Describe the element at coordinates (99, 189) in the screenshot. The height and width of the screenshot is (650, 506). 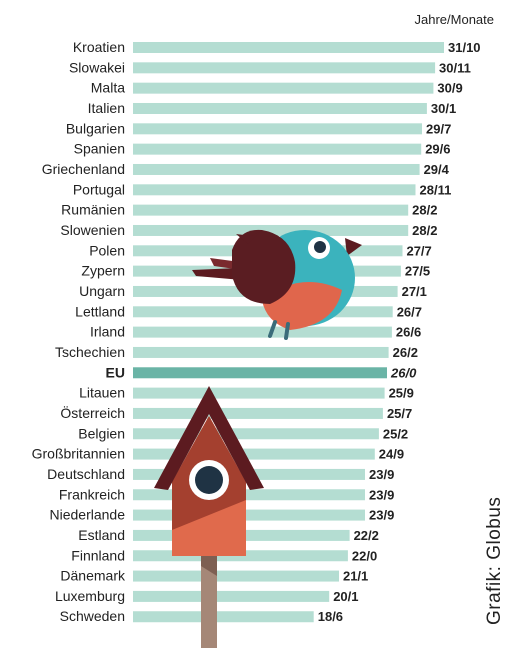
I see `category-label-7: Portugal` at that location.